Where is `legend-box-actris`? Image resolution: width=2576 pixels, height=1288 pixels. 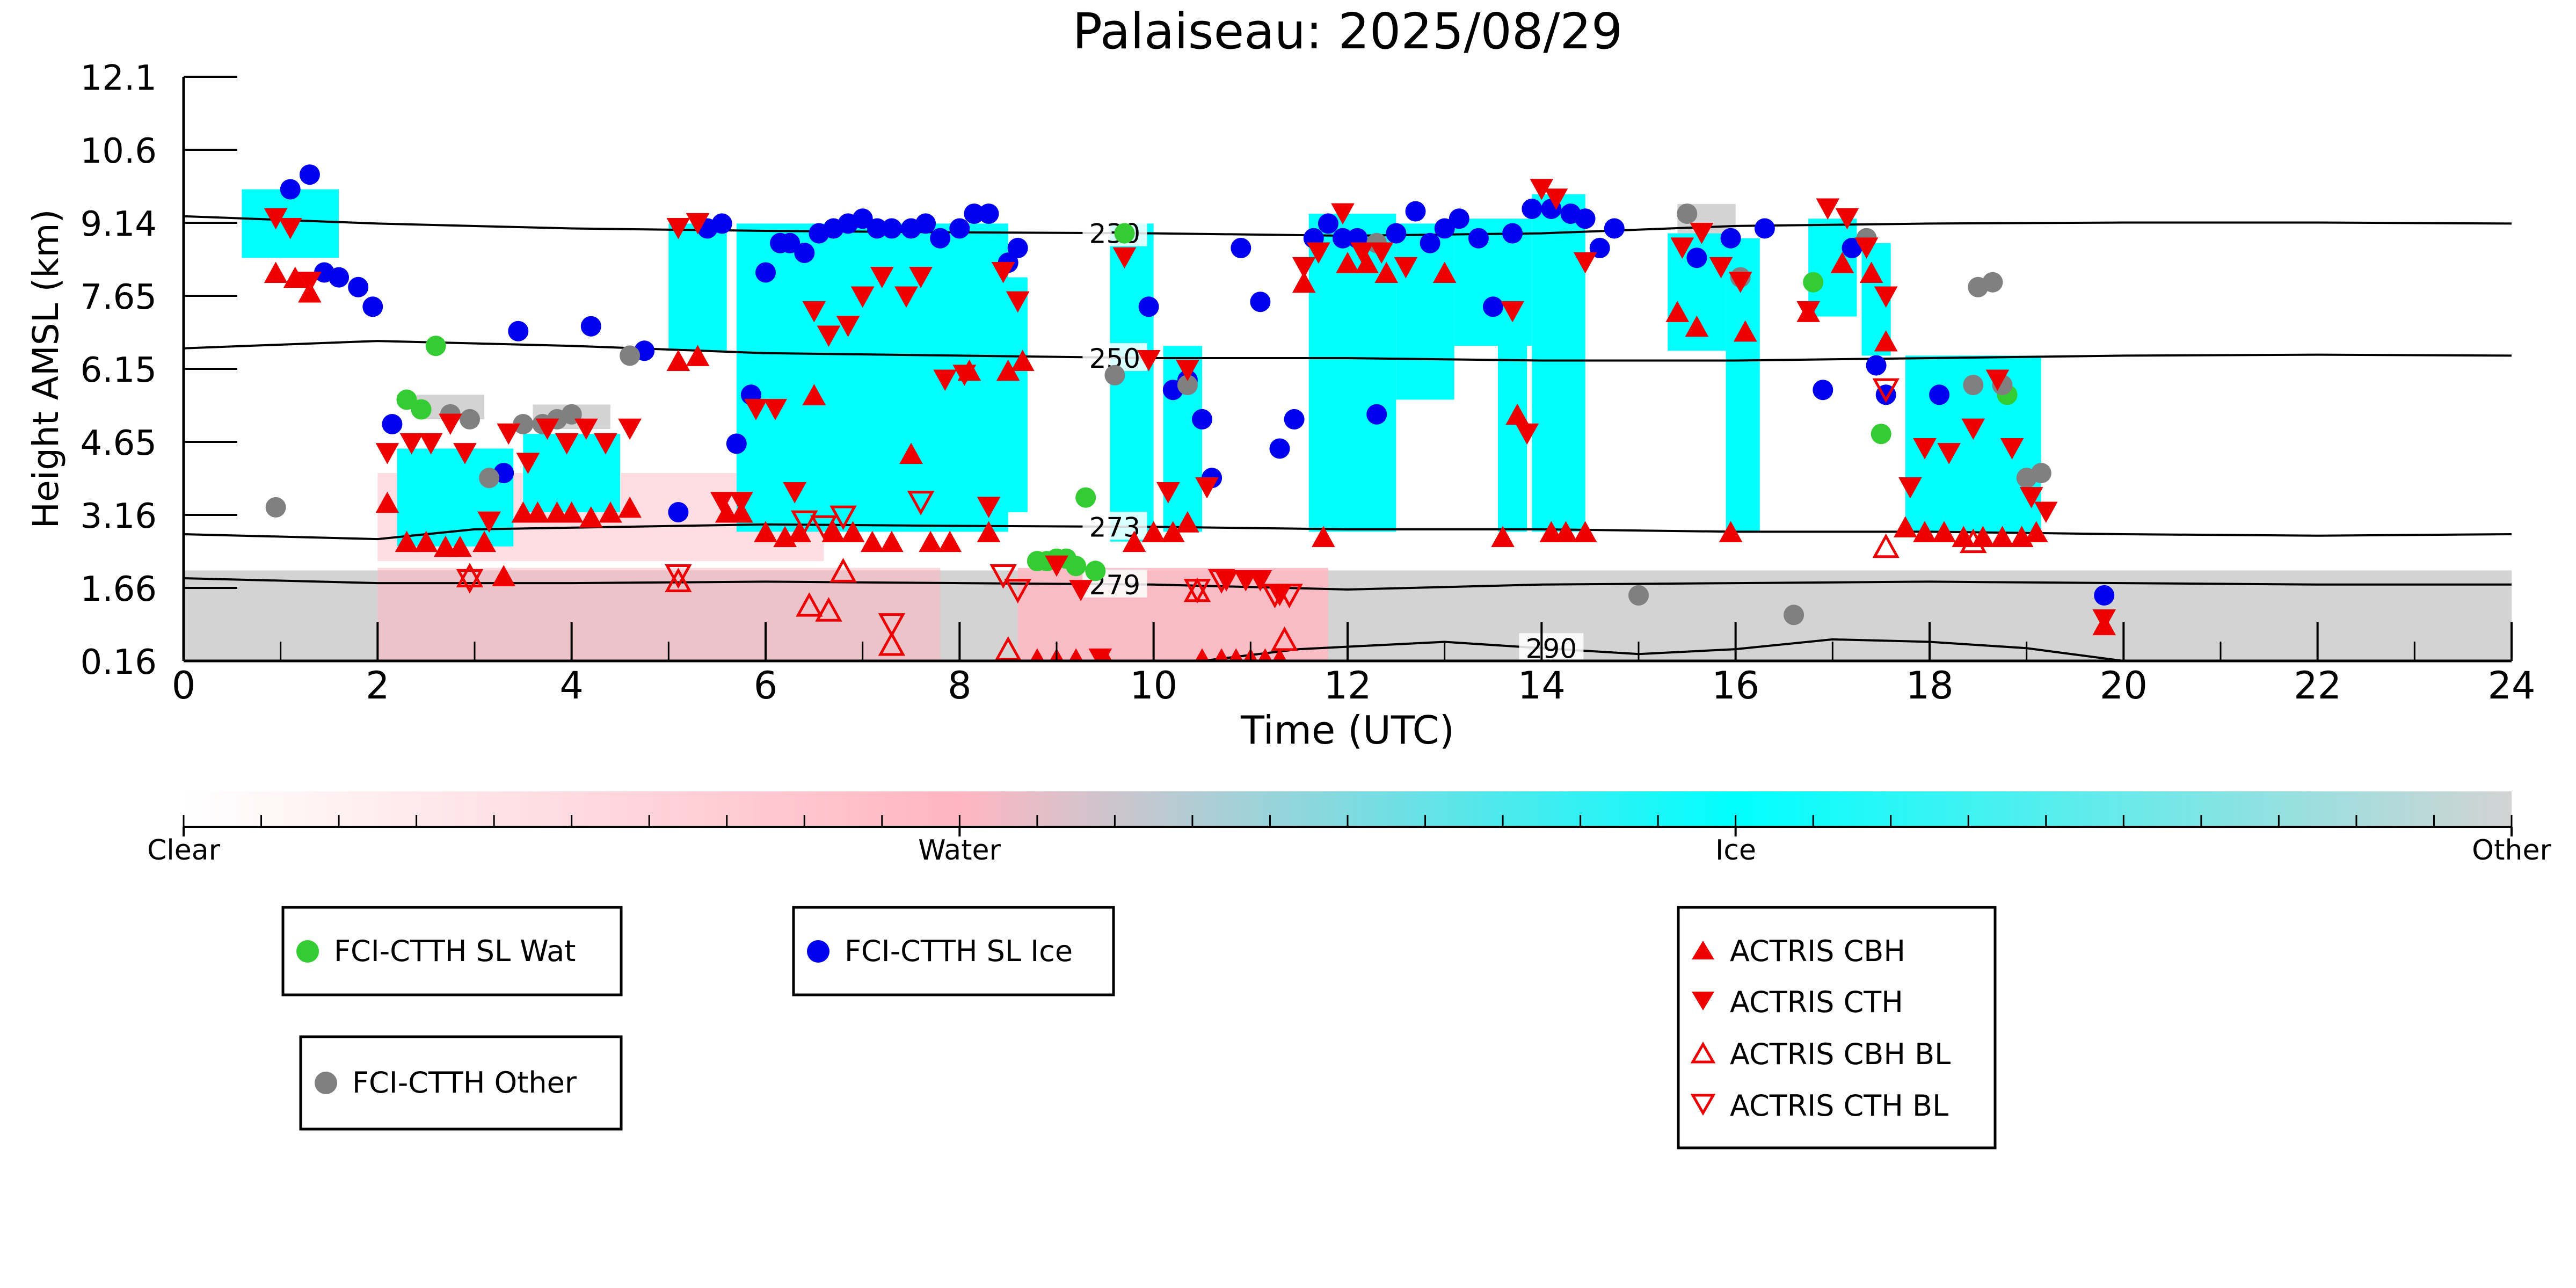
legend-box-actris is located at coordinates (1837, 1027).